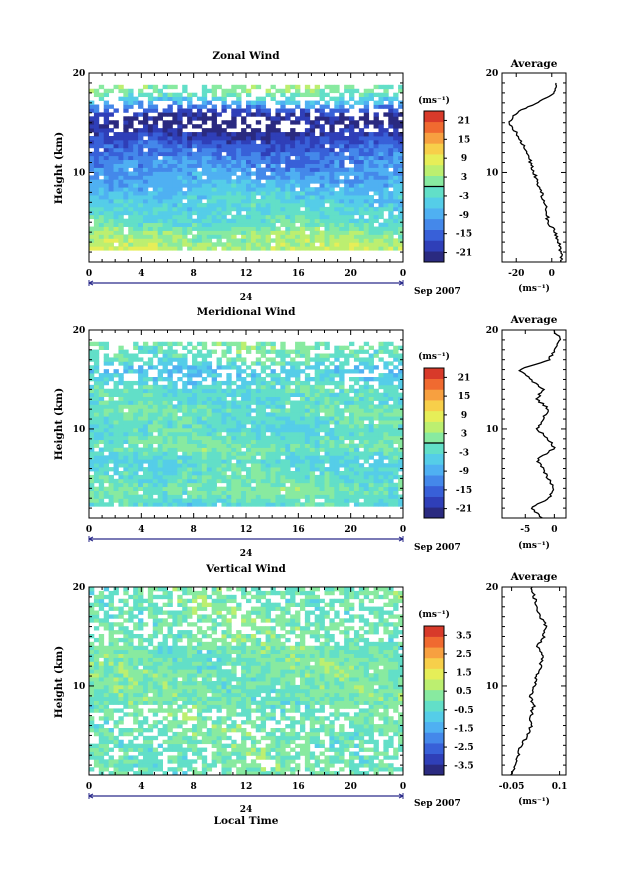 The height and width of the screenshot is (873, 625). Describe the element at coordinates (464, 197) in the screenshot. I see `colorbar-tick-label: -3` at that location.